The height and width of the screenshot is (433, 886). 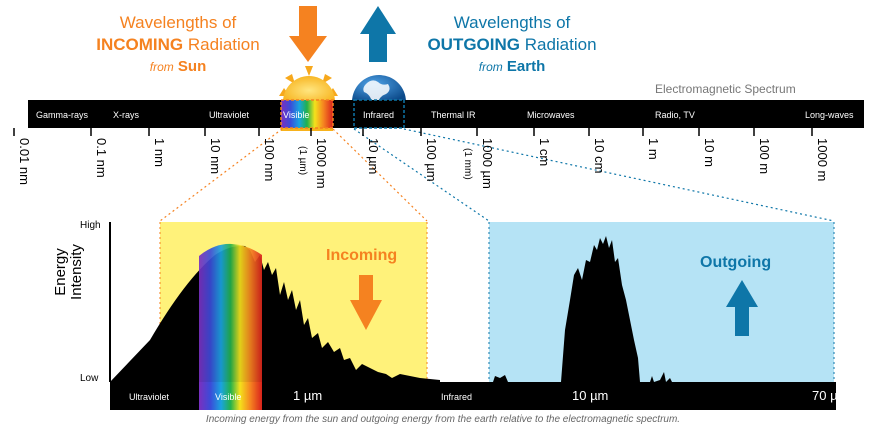 I want to click on spectrum-tick-label: (1 µm), so click(x=302, y=160).